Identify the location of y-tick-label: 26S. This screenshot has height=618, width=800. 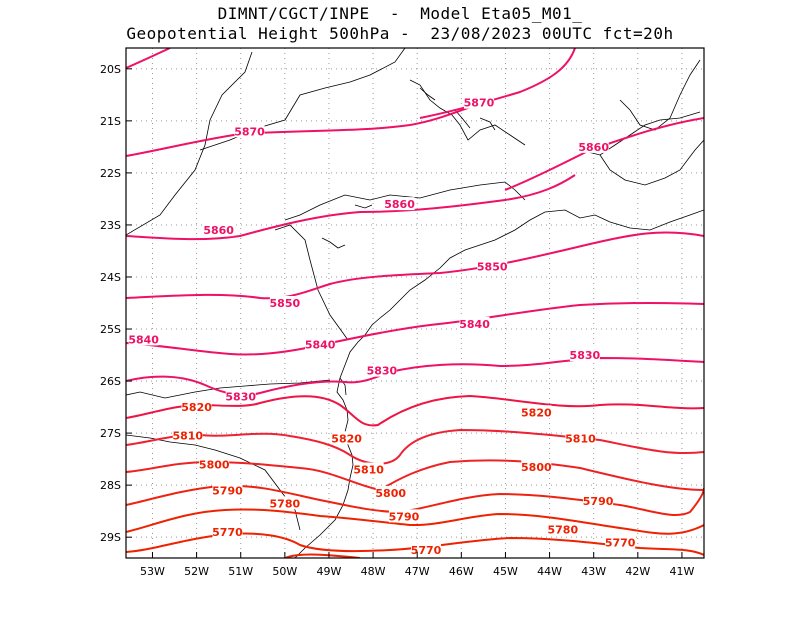
(110, 381).